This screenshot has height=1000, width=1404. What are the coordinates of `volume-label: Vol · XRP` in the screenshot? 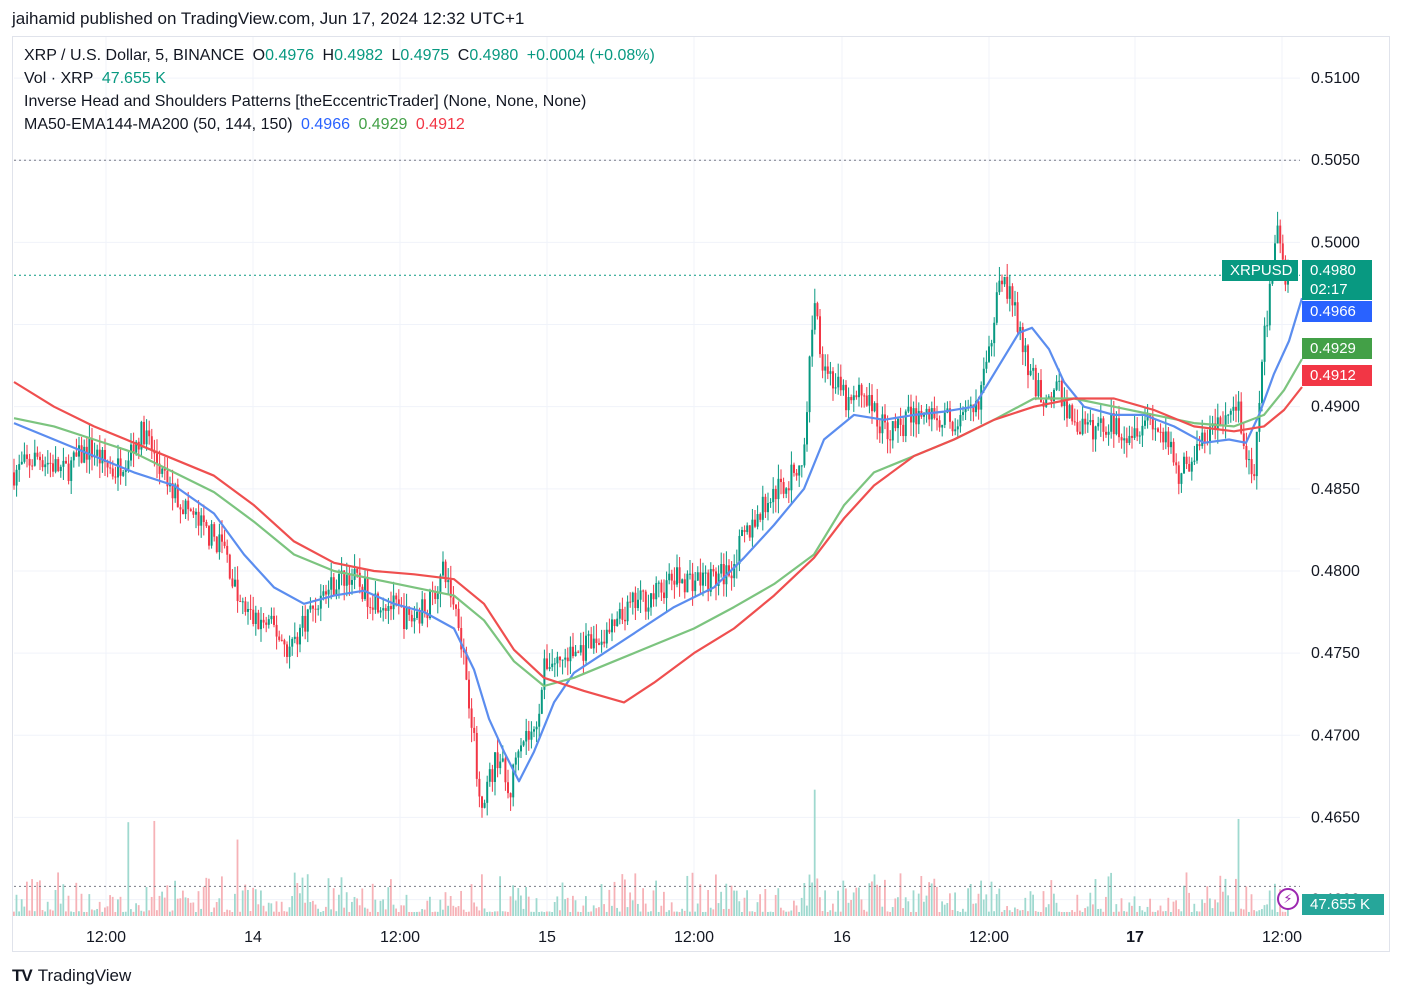 It's located at (59, 78).